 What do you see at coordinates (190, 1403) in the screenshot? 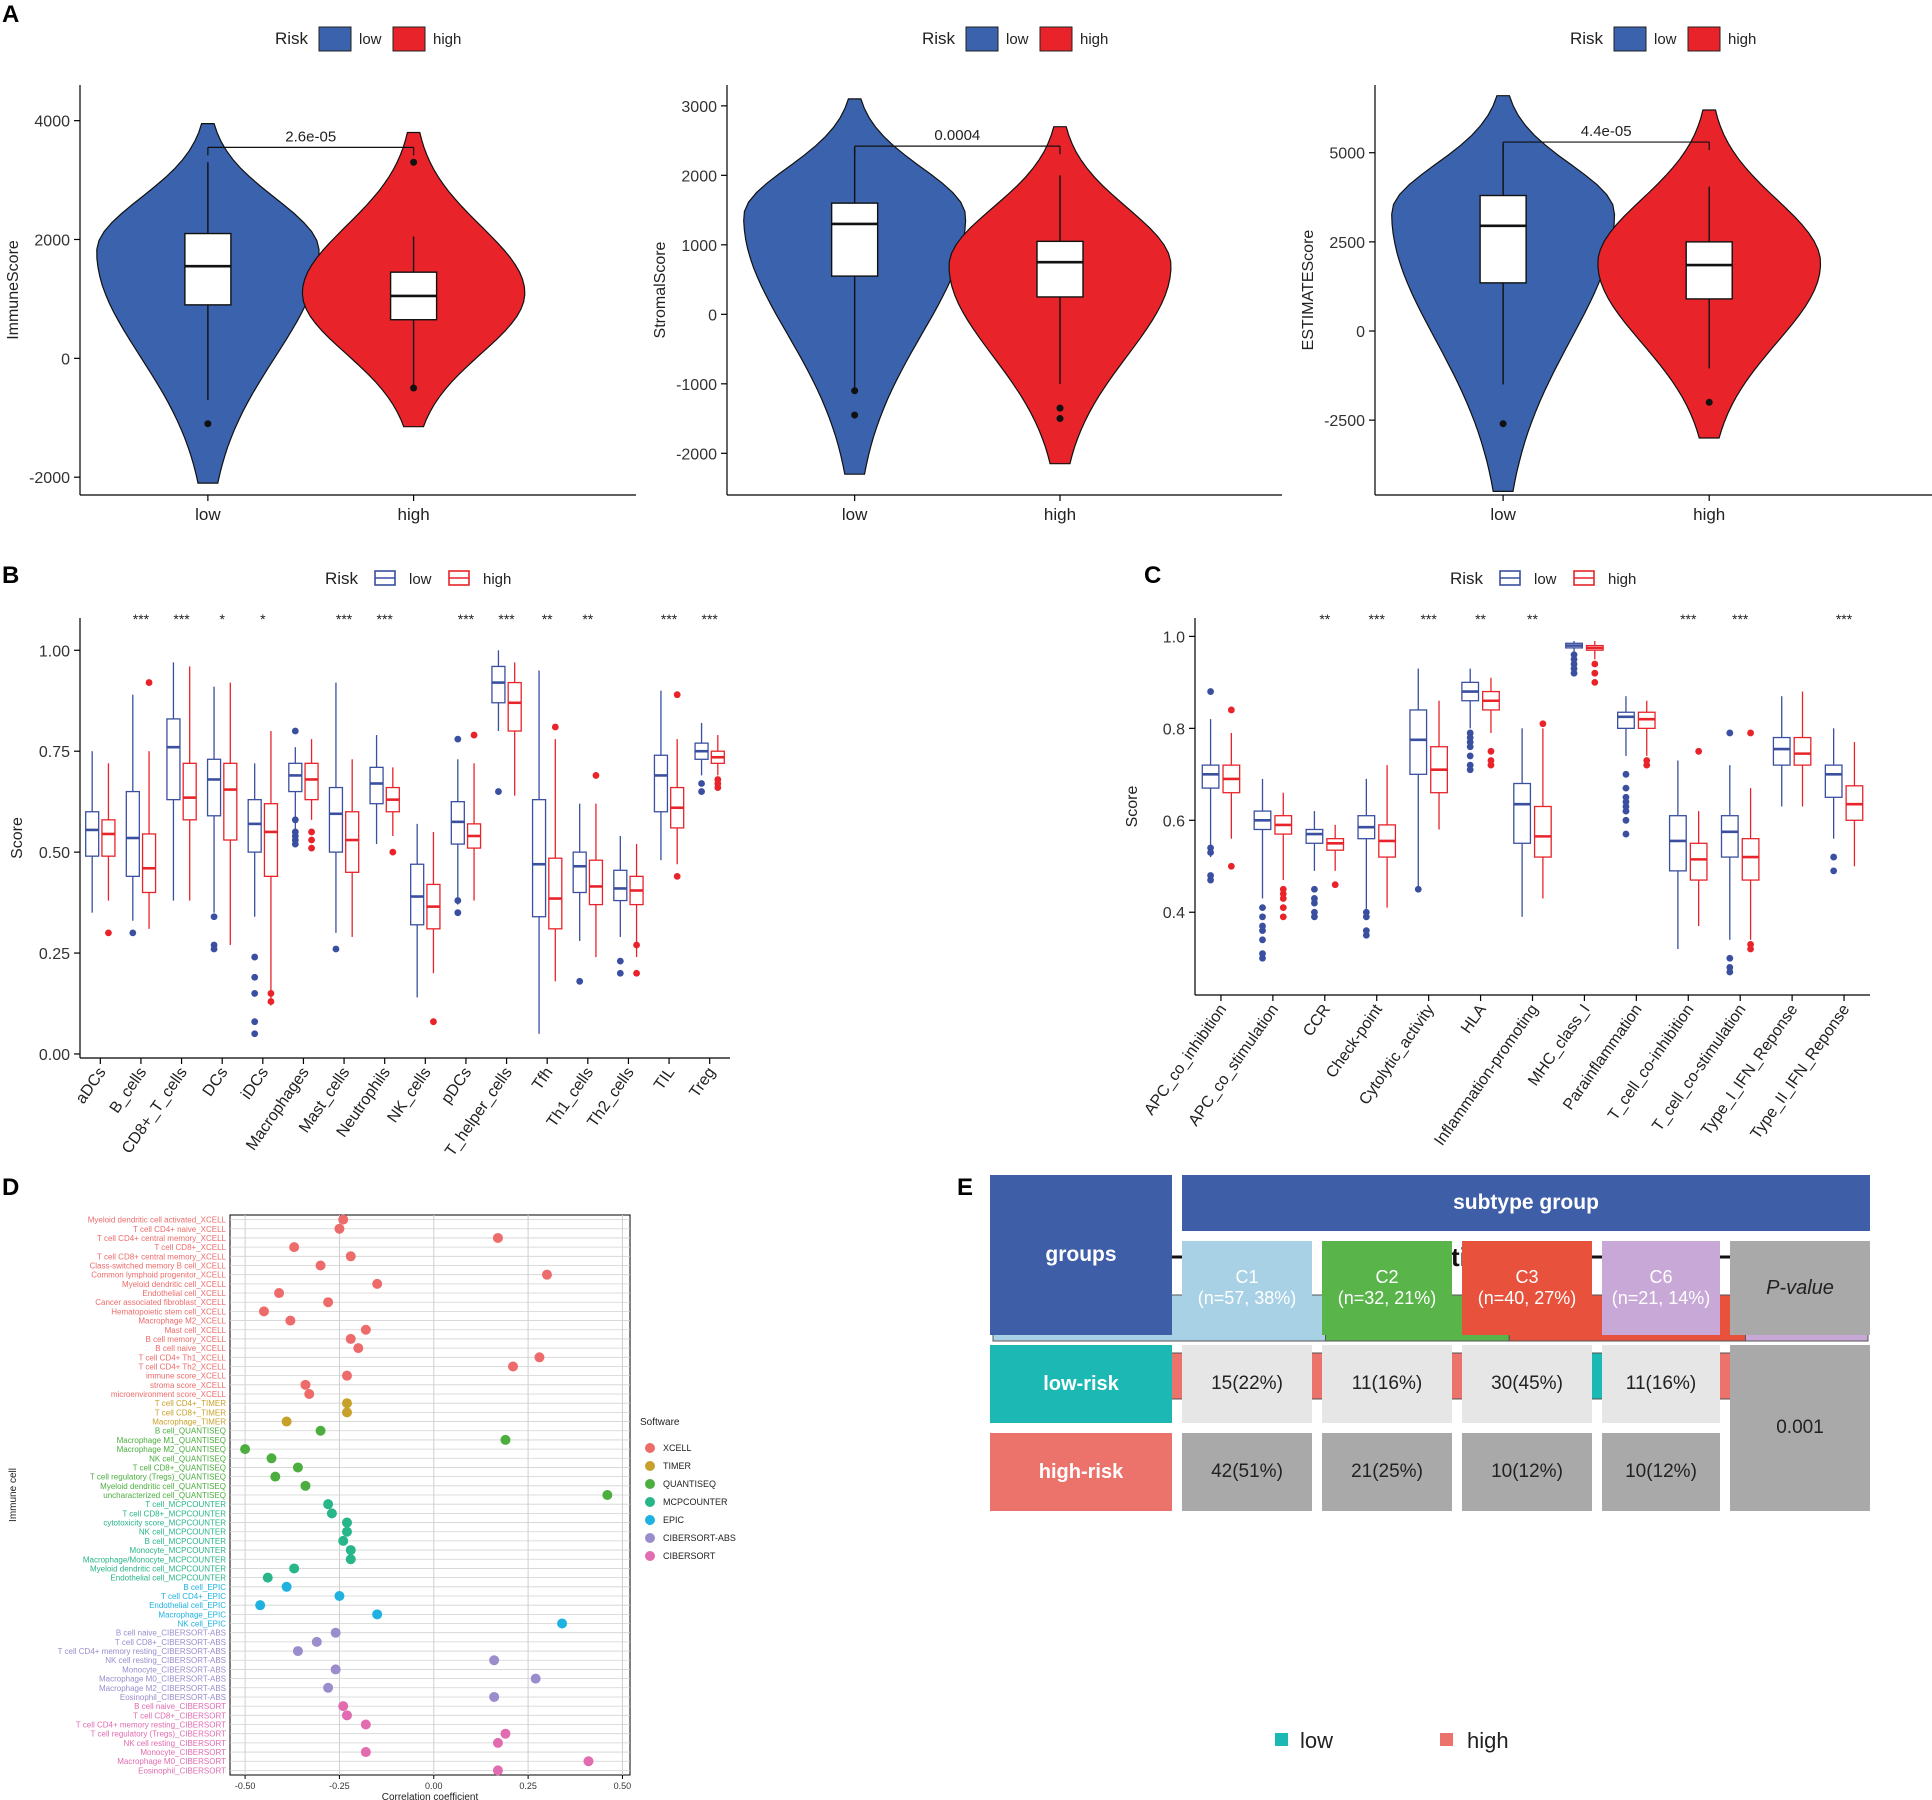
I see `dotplot-row-label: T cell CD4+_TIMER` at bounding box center [190, 1403].